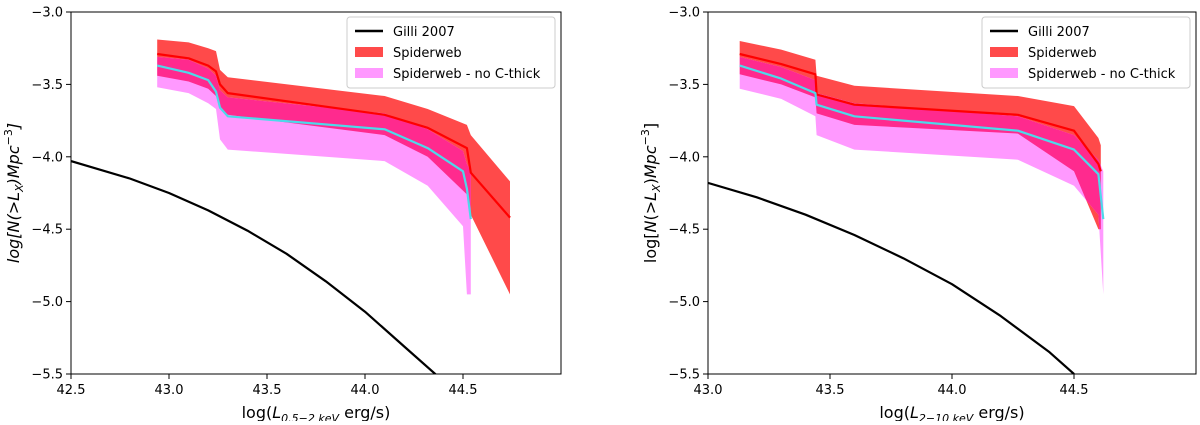  What do you see at coordinates (71, 390) in the screenshot?
I see `x-tick-label: 42.5` at bounding box center [71, 390].